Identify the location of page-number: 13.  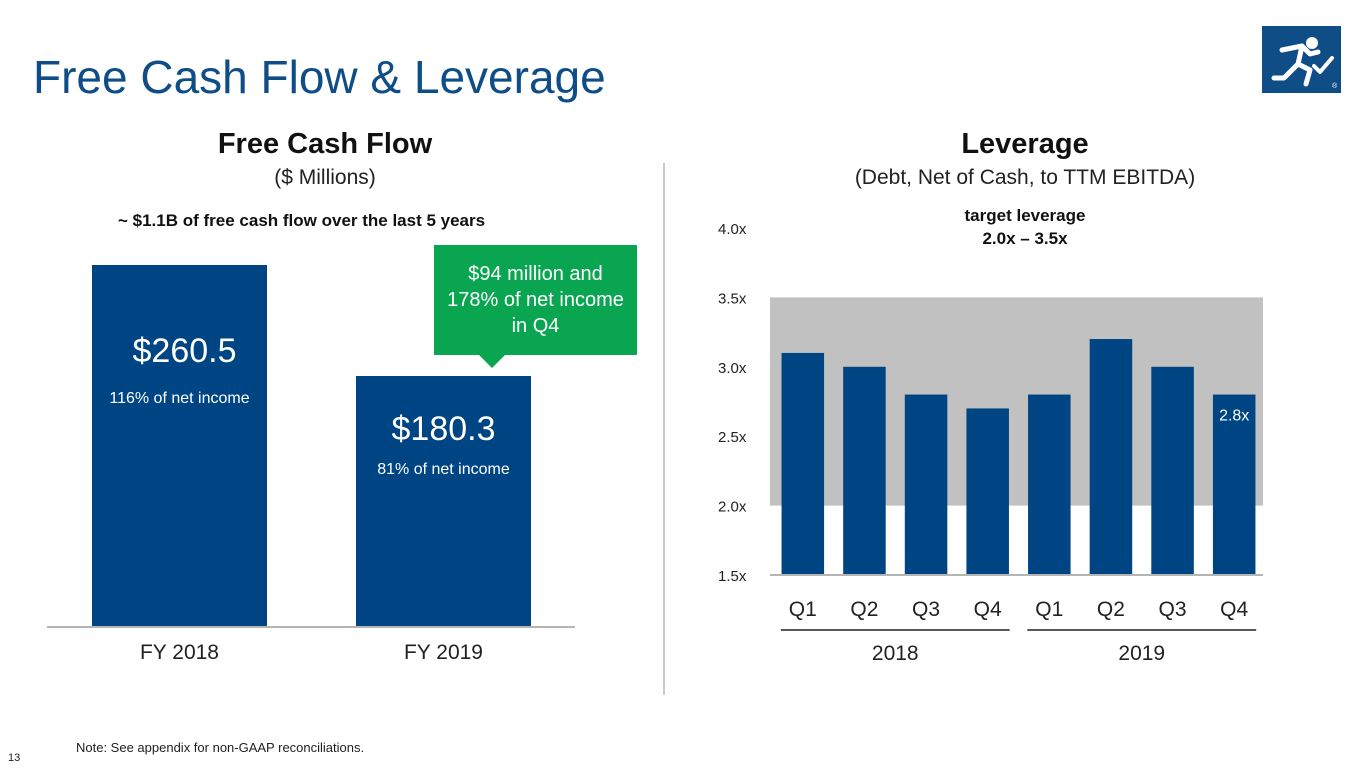
(14, 758).